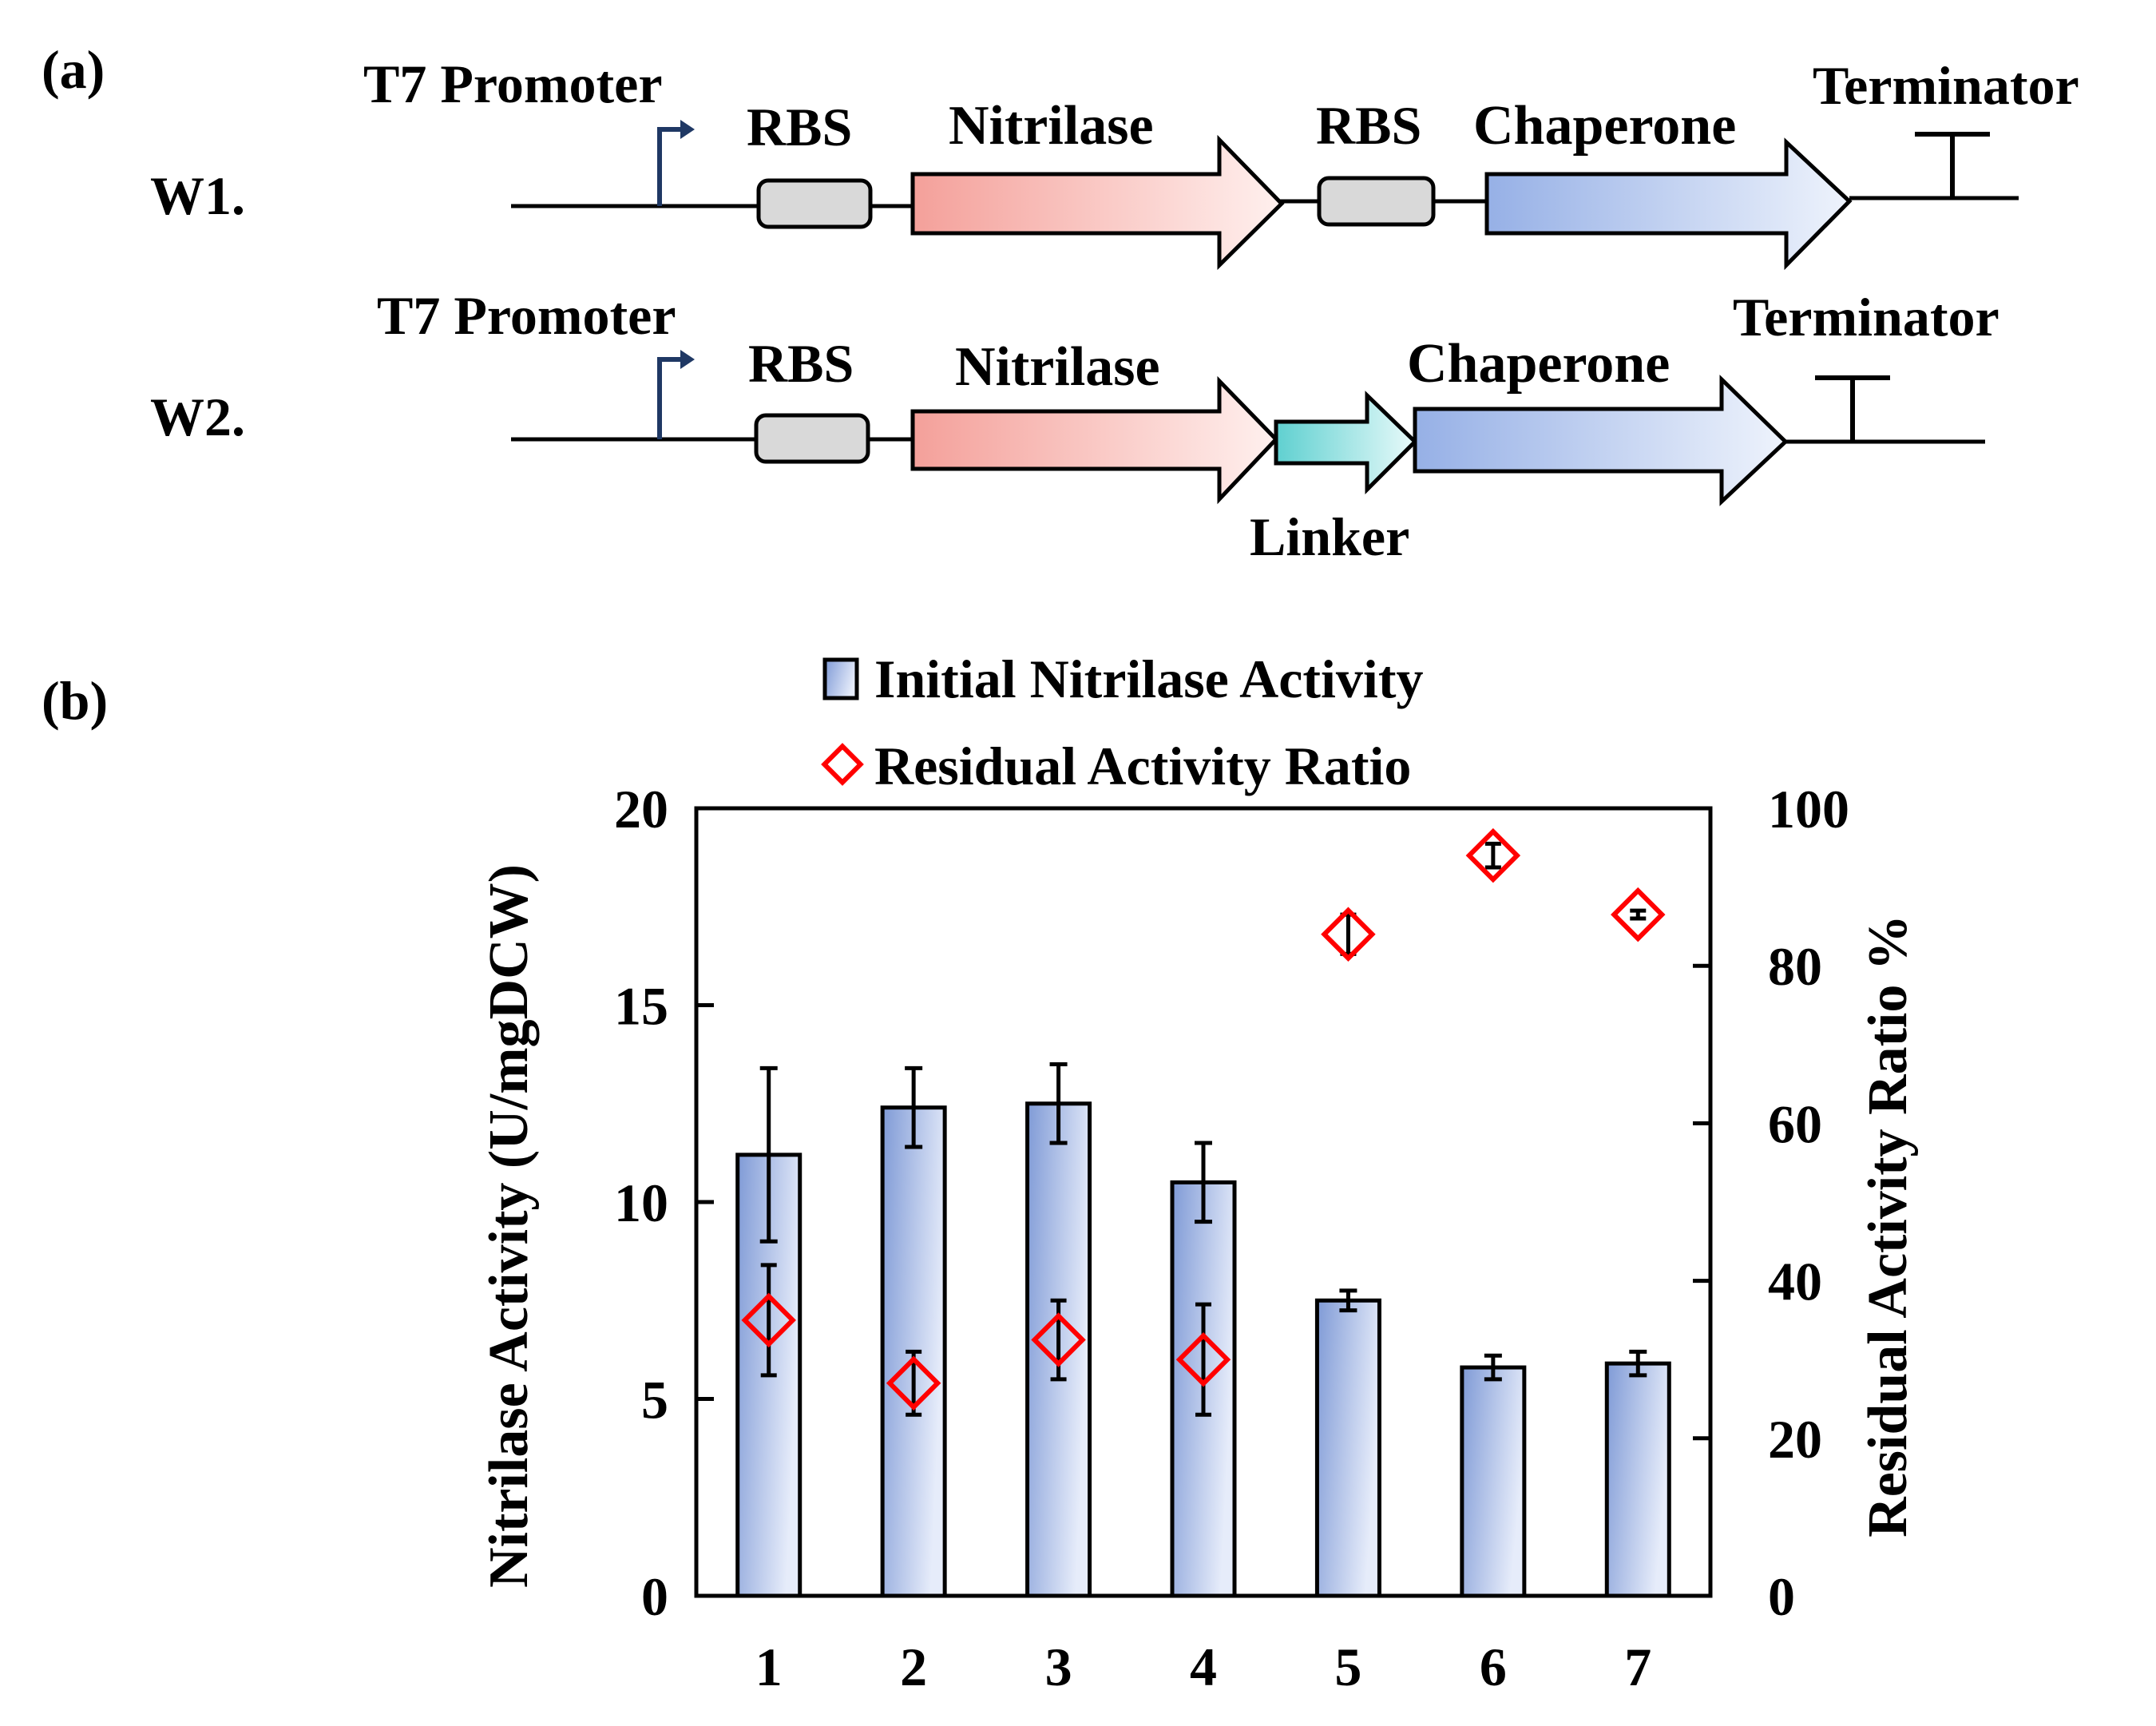  I want to click on x-tick-label: 2, so click(913, 1667).